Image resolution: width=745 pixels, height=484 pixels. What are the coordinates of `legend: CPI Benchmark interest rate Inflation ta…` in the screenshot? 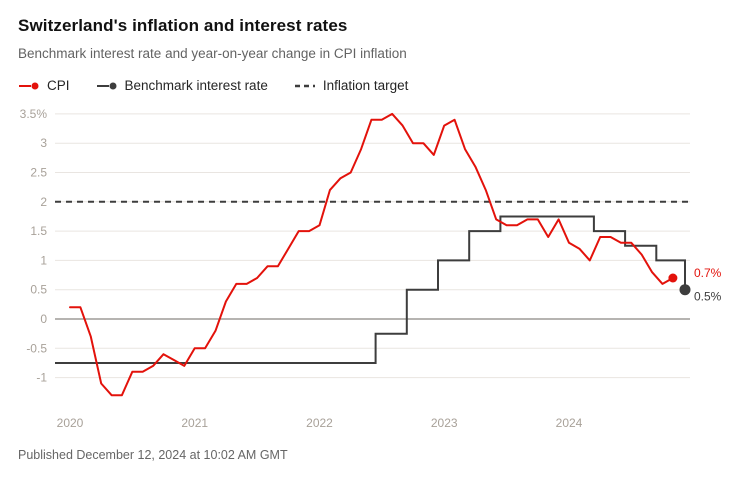 It's located at (372, 85).